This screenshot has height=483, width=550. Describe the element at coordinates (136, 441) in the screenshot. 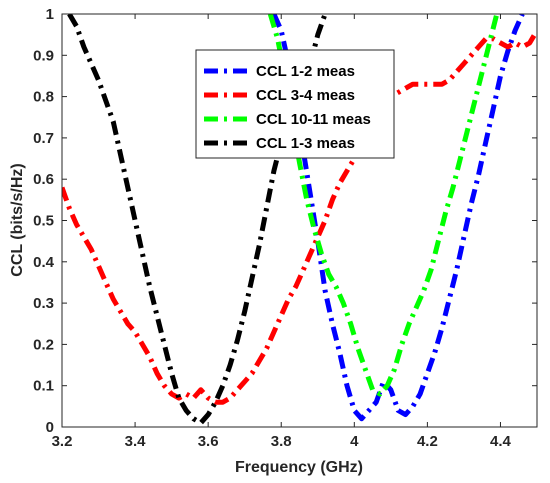

I see `x-tick-label: 3.4` at that location.